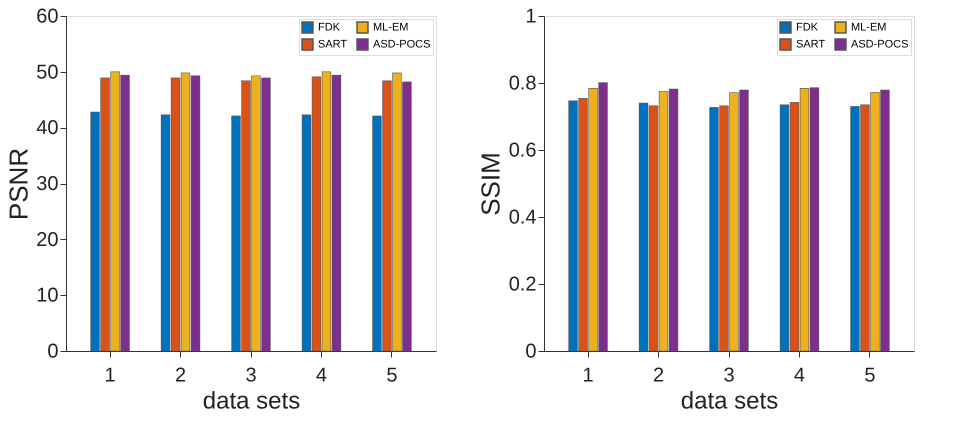 The image size is (960, 437). I want to click on y-tick-label: 30, so click(47, 184).